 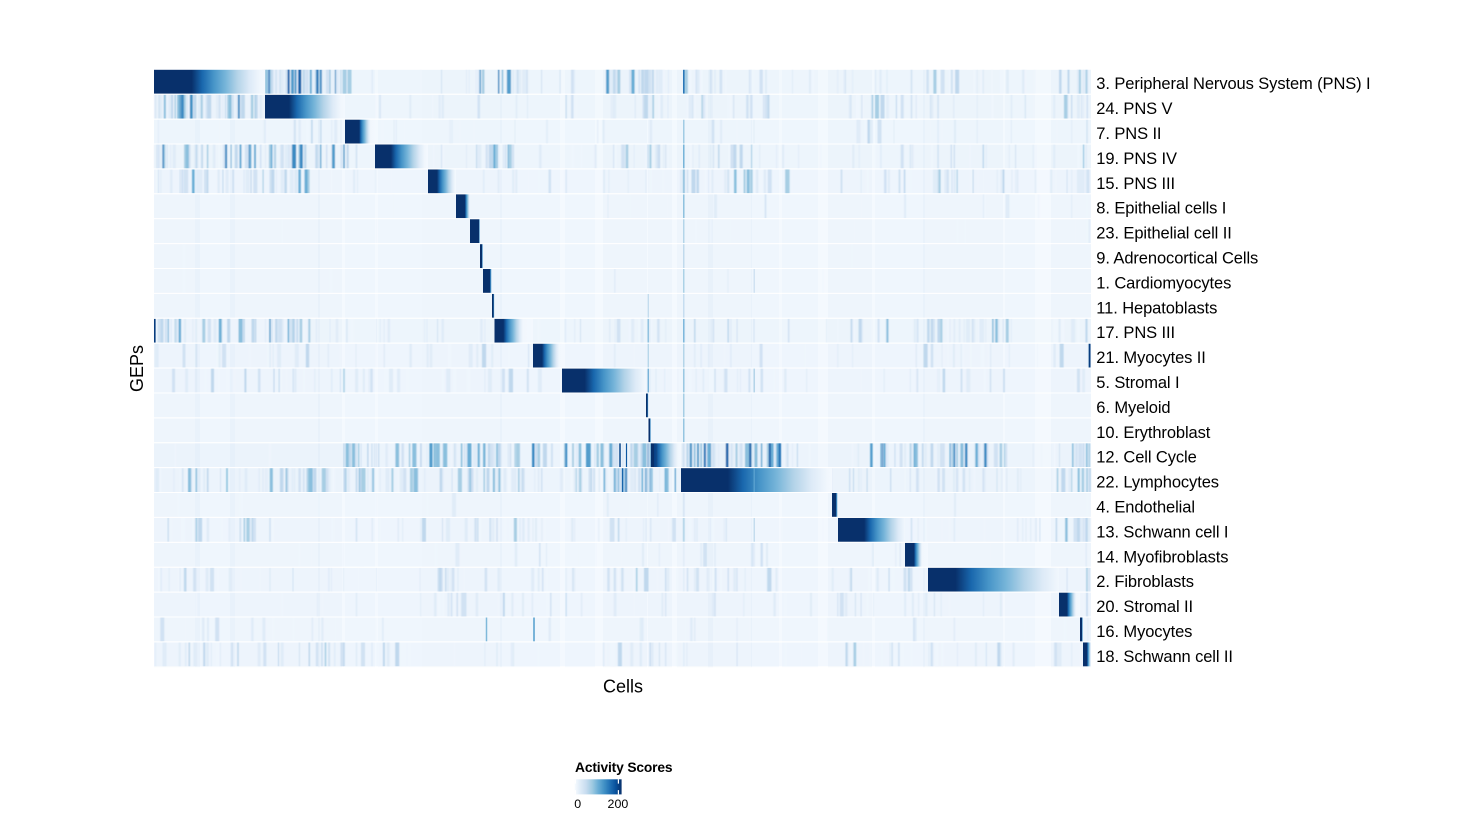 I want to click on svg-text: 2. Fibroblasts, so click(x=1145, y=582).